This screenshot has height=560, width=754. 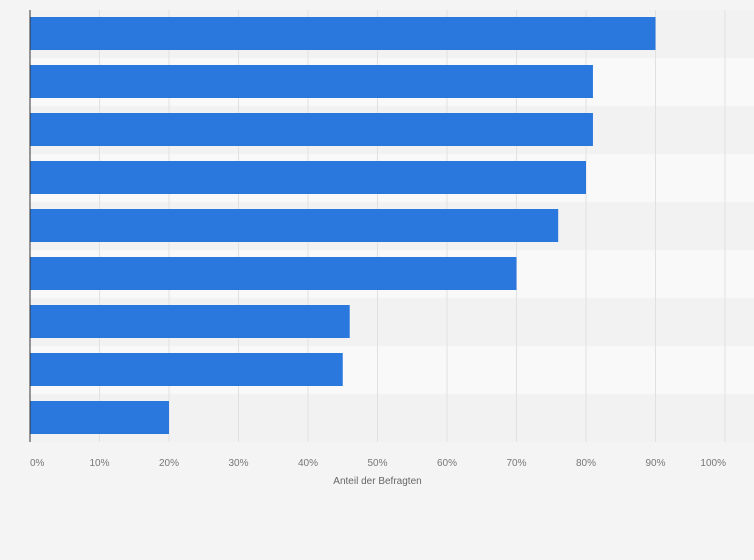 I want to click on x-tick-label: 100%, so click(x=713, y=463).